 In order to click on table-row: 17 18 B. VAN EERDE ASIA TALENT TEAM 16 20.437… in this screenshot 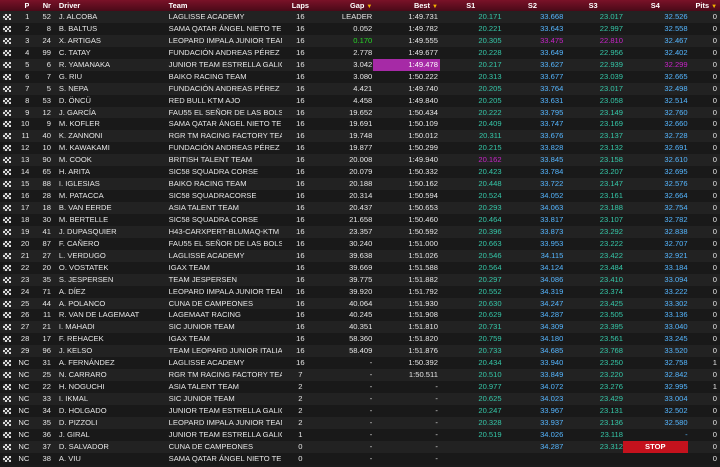, I will do `click(360, 208)`.